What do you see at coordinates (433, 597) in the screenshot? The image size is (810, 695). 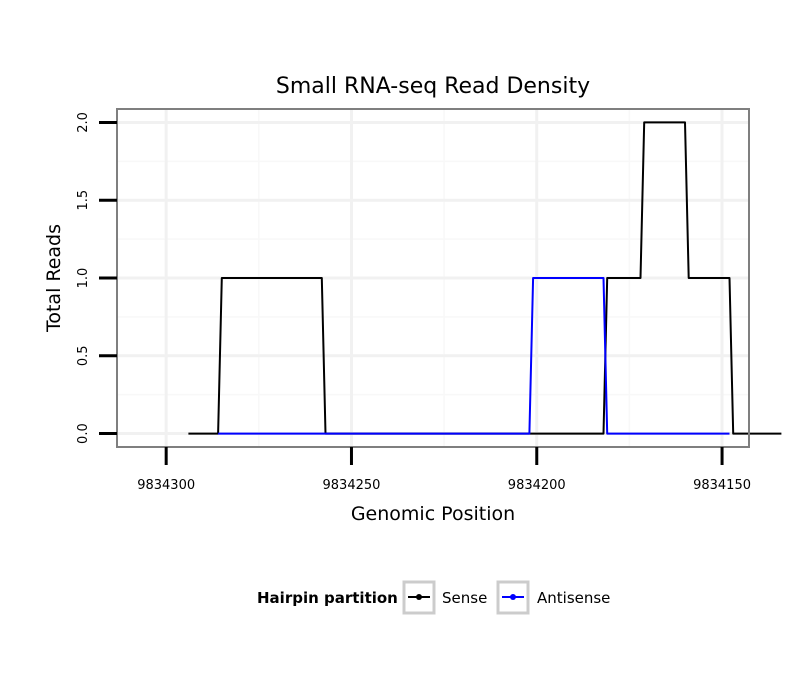 I see `legend: Hairpin partition Sense Antisense` at bounding box center [433, 597].